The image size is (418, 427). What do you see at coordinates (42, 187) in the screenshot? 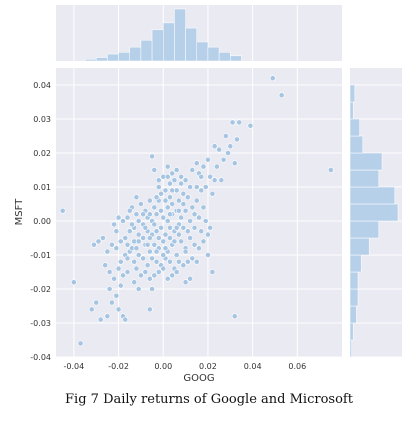
I see `y-tick-label: 0.01` at bounding box center [42, 187].